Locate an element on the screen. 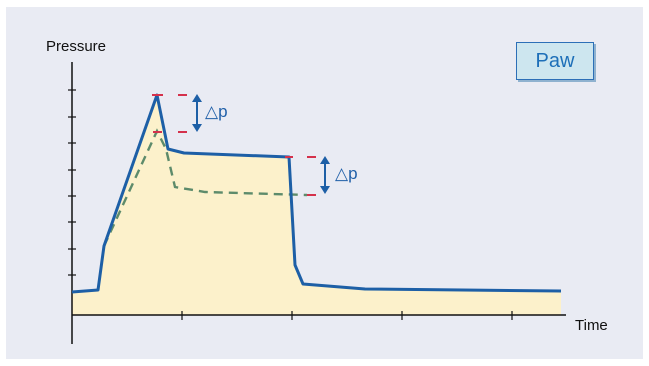 This screenshot has height=366, width=649. delta-arrow-right is located at coordinates (325, 175).